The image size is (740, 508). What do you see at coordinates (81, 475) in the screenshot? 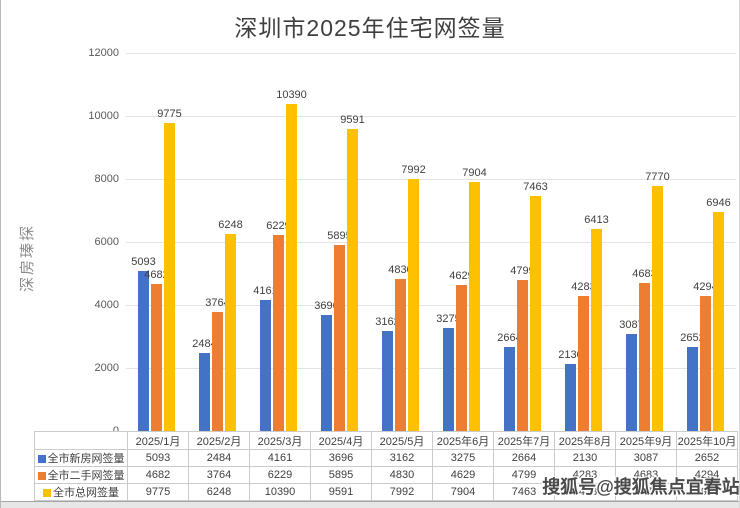
I see `series-legend-cell: 全市二手网签量` at bounding box center [81, 475].